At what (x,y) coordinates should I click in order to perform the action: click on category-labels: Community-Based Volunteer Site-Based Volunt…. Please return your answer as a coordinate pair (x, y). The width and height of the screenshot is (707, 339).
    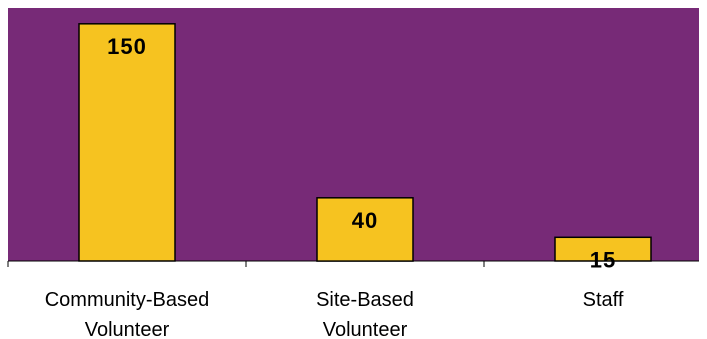
    Looking at the image, I should click on (334, 314).